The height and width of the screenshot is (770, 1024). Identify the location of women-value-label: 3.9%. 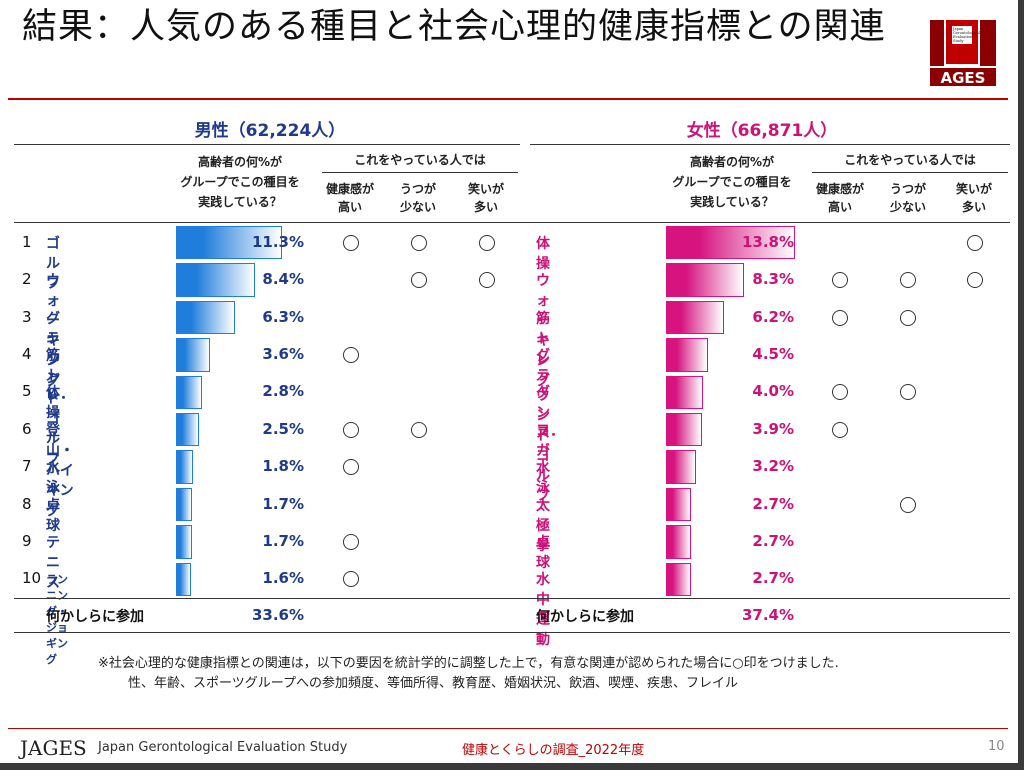
(773, 428).